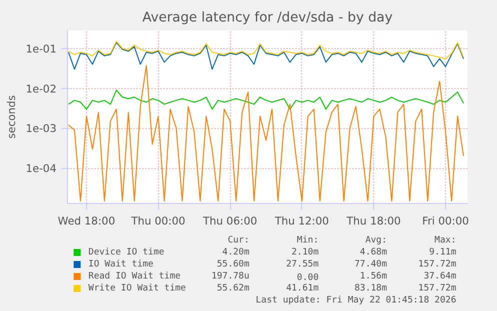 This screenshot has width=497, height=311. What do you see at coordinates (374, 221) in the screenshot?
I see `x-tick-label: Thu 18:00` at bounding box center [374, 221].